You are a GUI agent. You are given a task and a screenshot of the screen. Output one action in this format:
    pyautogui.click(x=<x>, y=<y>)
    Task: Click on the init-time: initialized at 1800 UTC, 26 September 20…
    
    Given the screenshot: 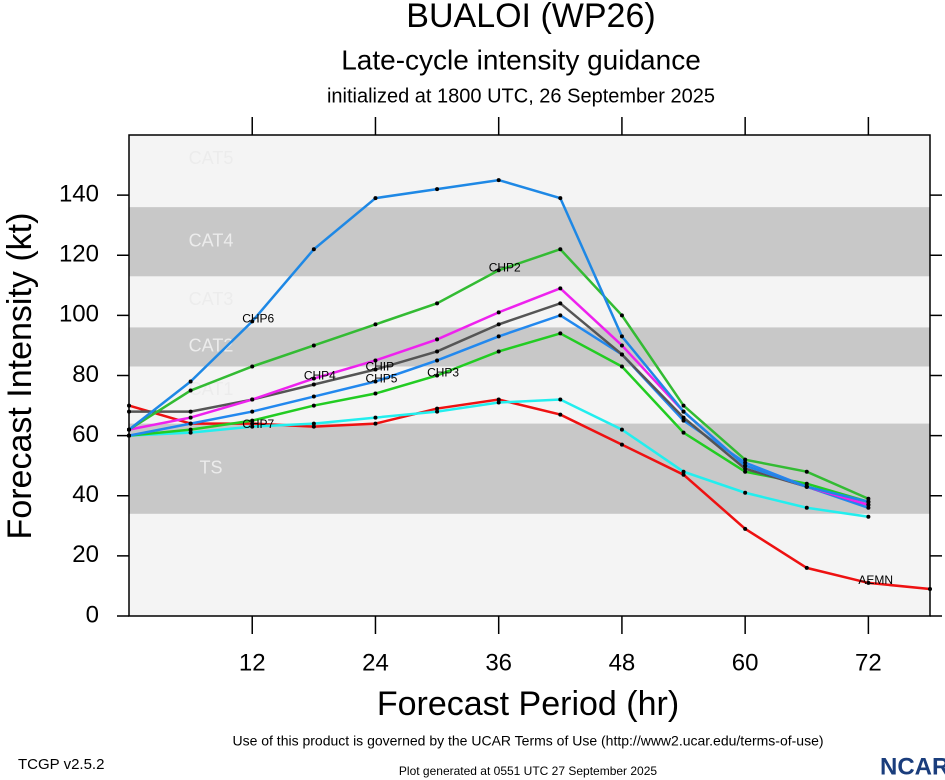 What is the action you would take?
    pyautogui.click(x=521, y=96)
    